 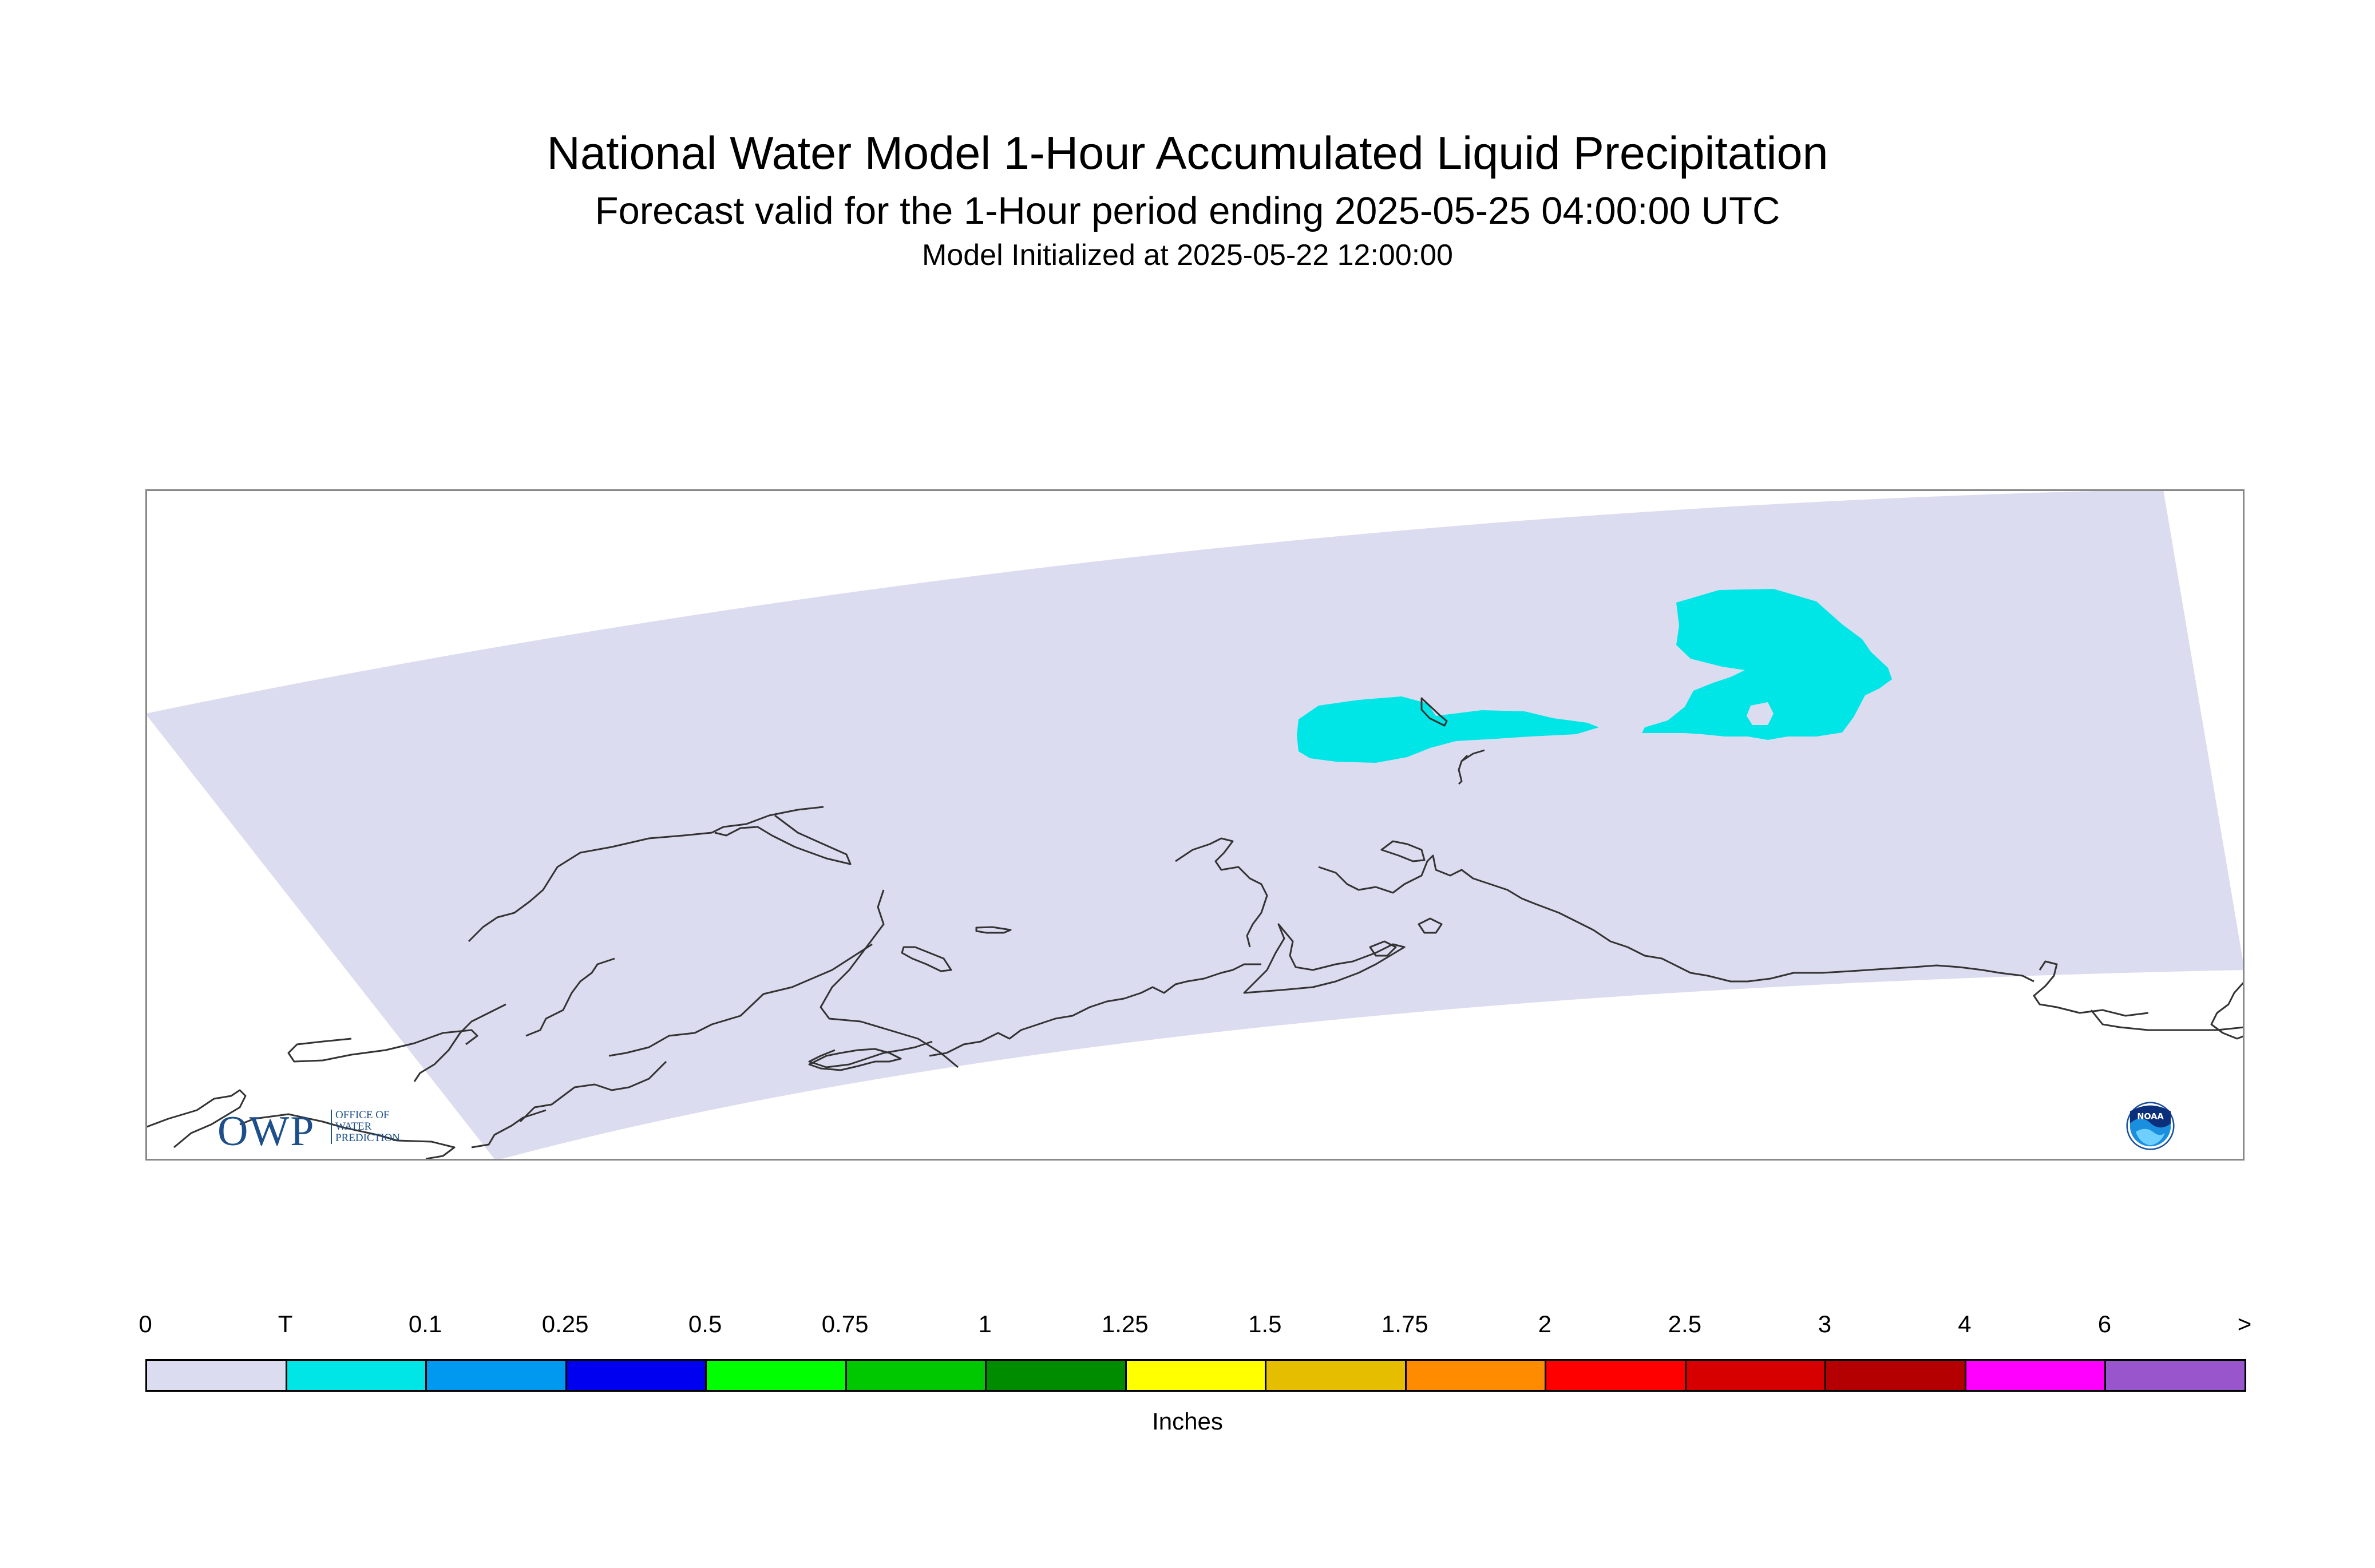 What do you see at coordinates (1805, 951) in the screenshot?
I see `gulf-of-alaska-coast` at bounding box center [1805, 951].